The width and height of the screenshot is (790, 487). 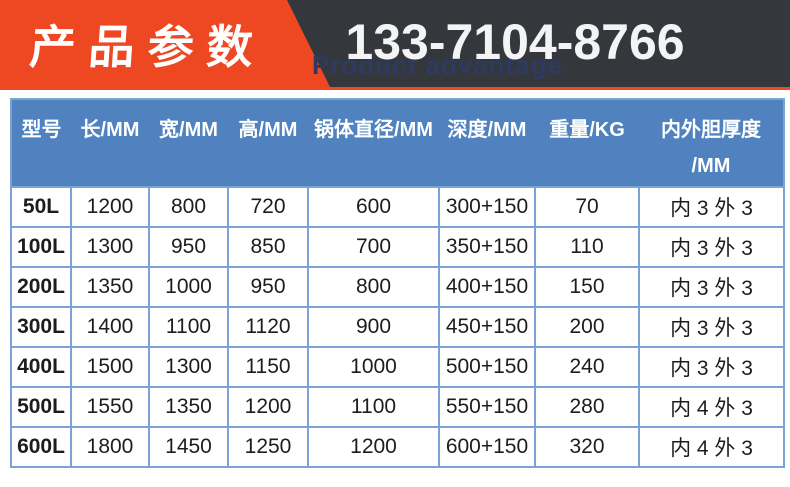 I want to click on col-header-model: 型号, so click(x=41, y=143).